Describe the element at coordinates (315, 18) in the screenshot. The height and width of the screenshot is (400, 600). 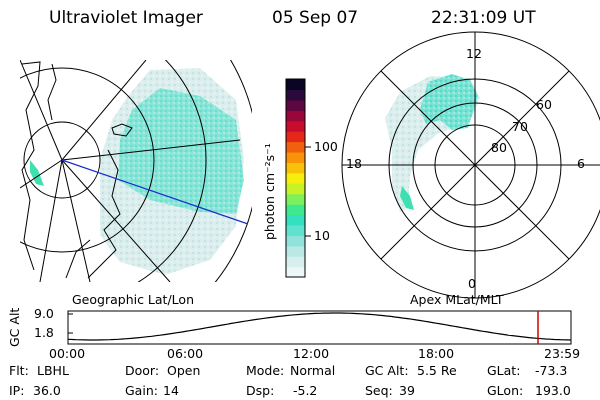
I see `date-label: 05 Sep 07` at that location.